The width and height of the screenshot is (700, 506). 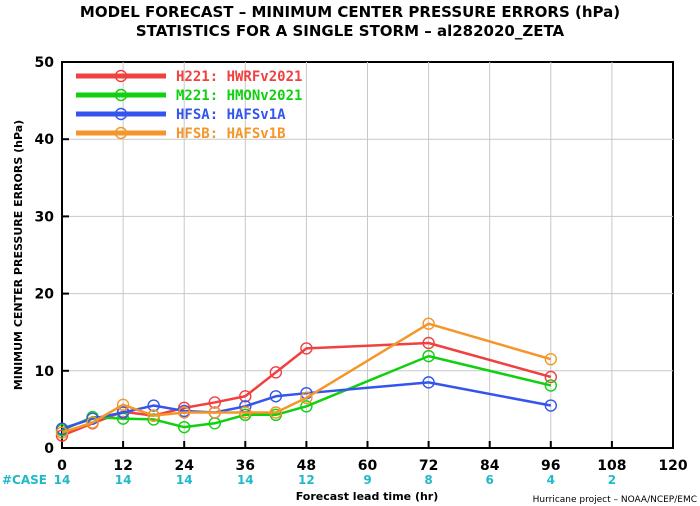 What do you see at coordinates (45, 217) in the screenshot?
I see `y-tick-label: 30` at bounding box center [45, 217].